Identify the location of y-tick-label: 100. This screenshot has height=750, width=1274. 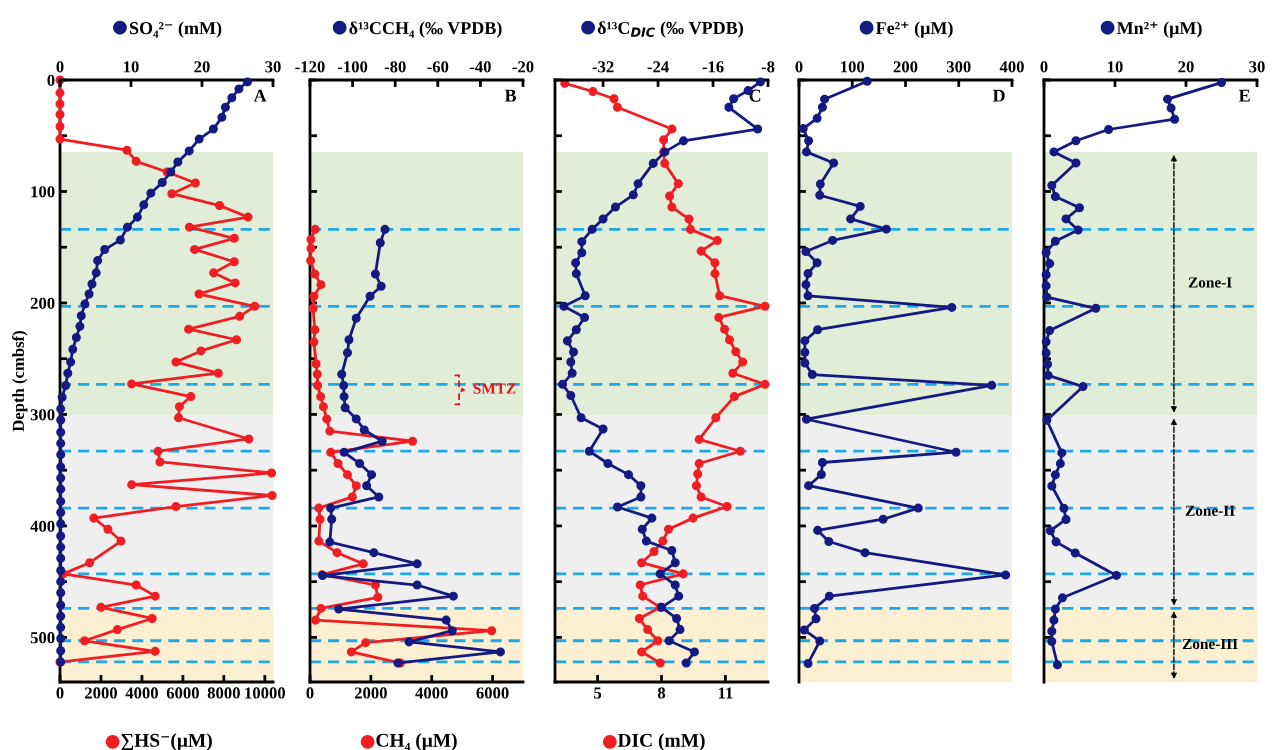
(43, 192).